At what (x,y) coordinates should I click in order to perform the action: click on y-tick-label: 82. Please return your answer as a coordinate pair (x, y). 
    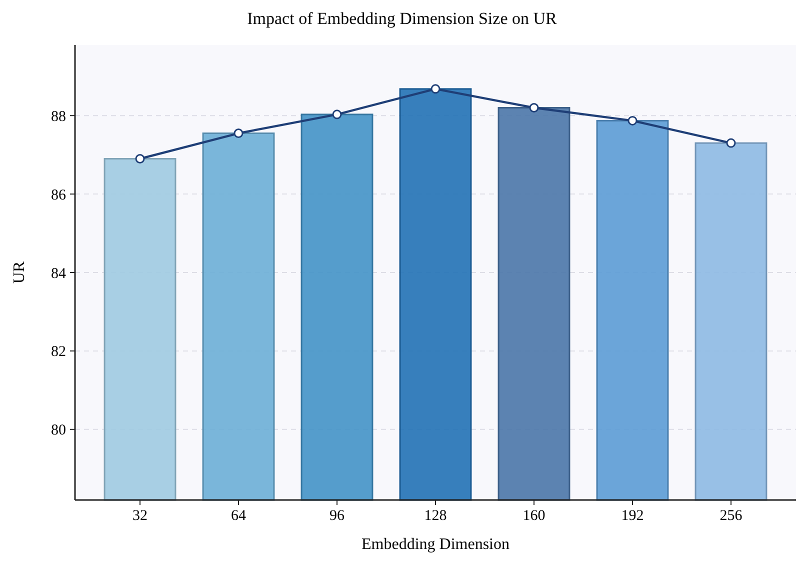
    Looking at the image, I should click on (58, 352).